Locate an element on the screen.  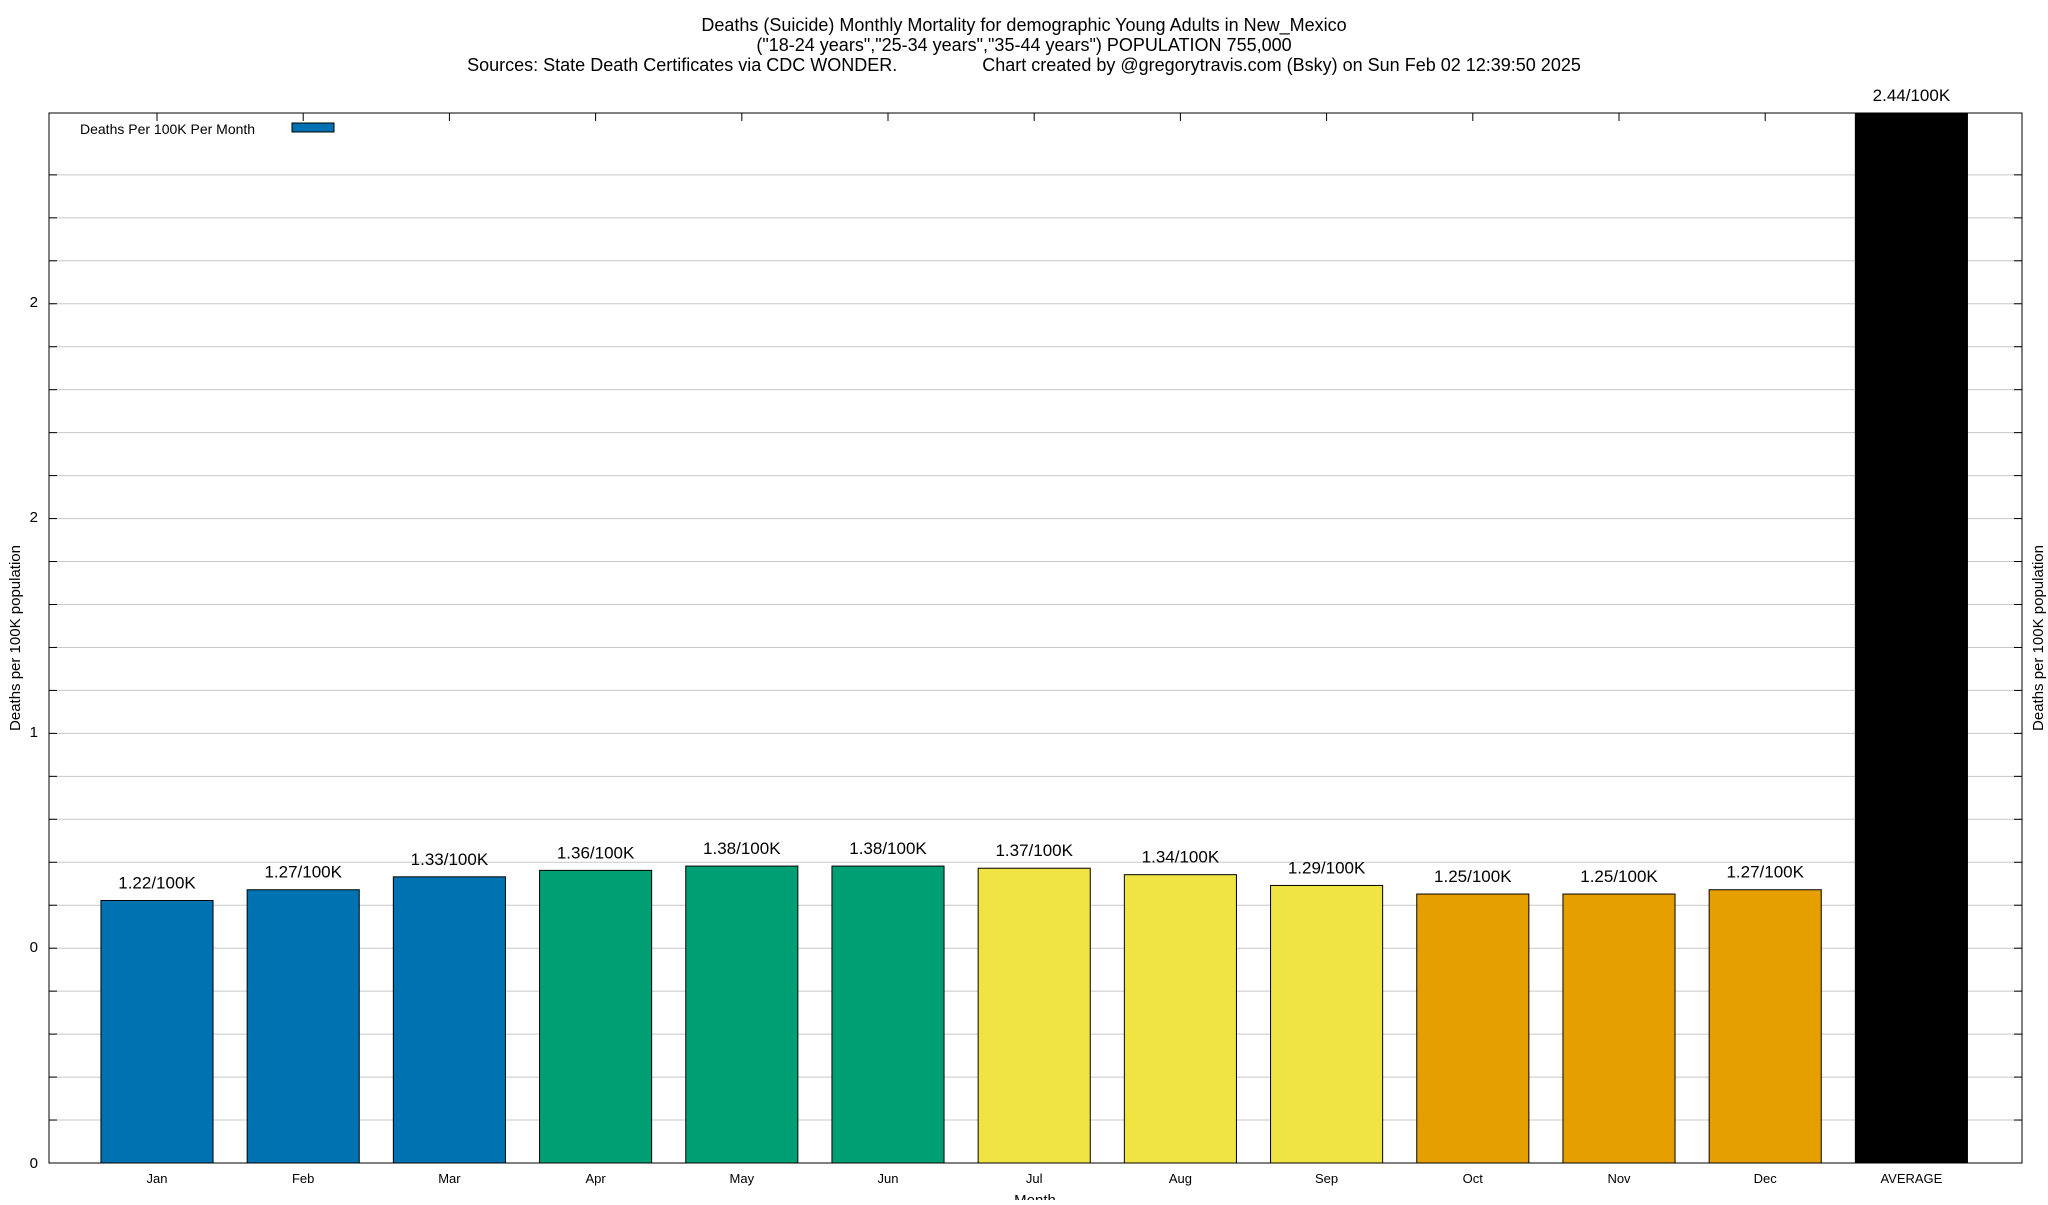
x-axis-label: Month is located at coordinates (1035, 1196).